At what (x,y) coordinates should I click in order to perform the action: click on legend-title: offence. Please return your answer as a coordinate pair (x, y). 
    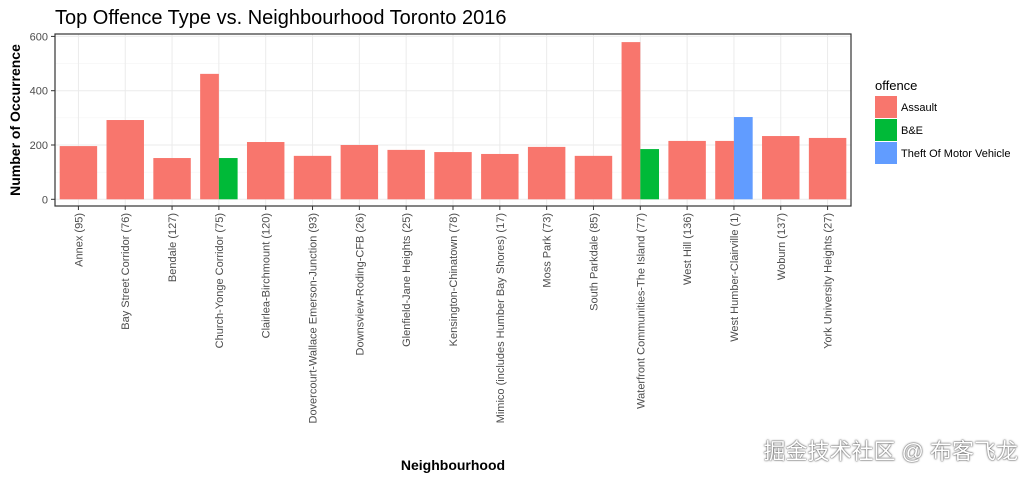
    Looking at the image, I should click on (896, 85).